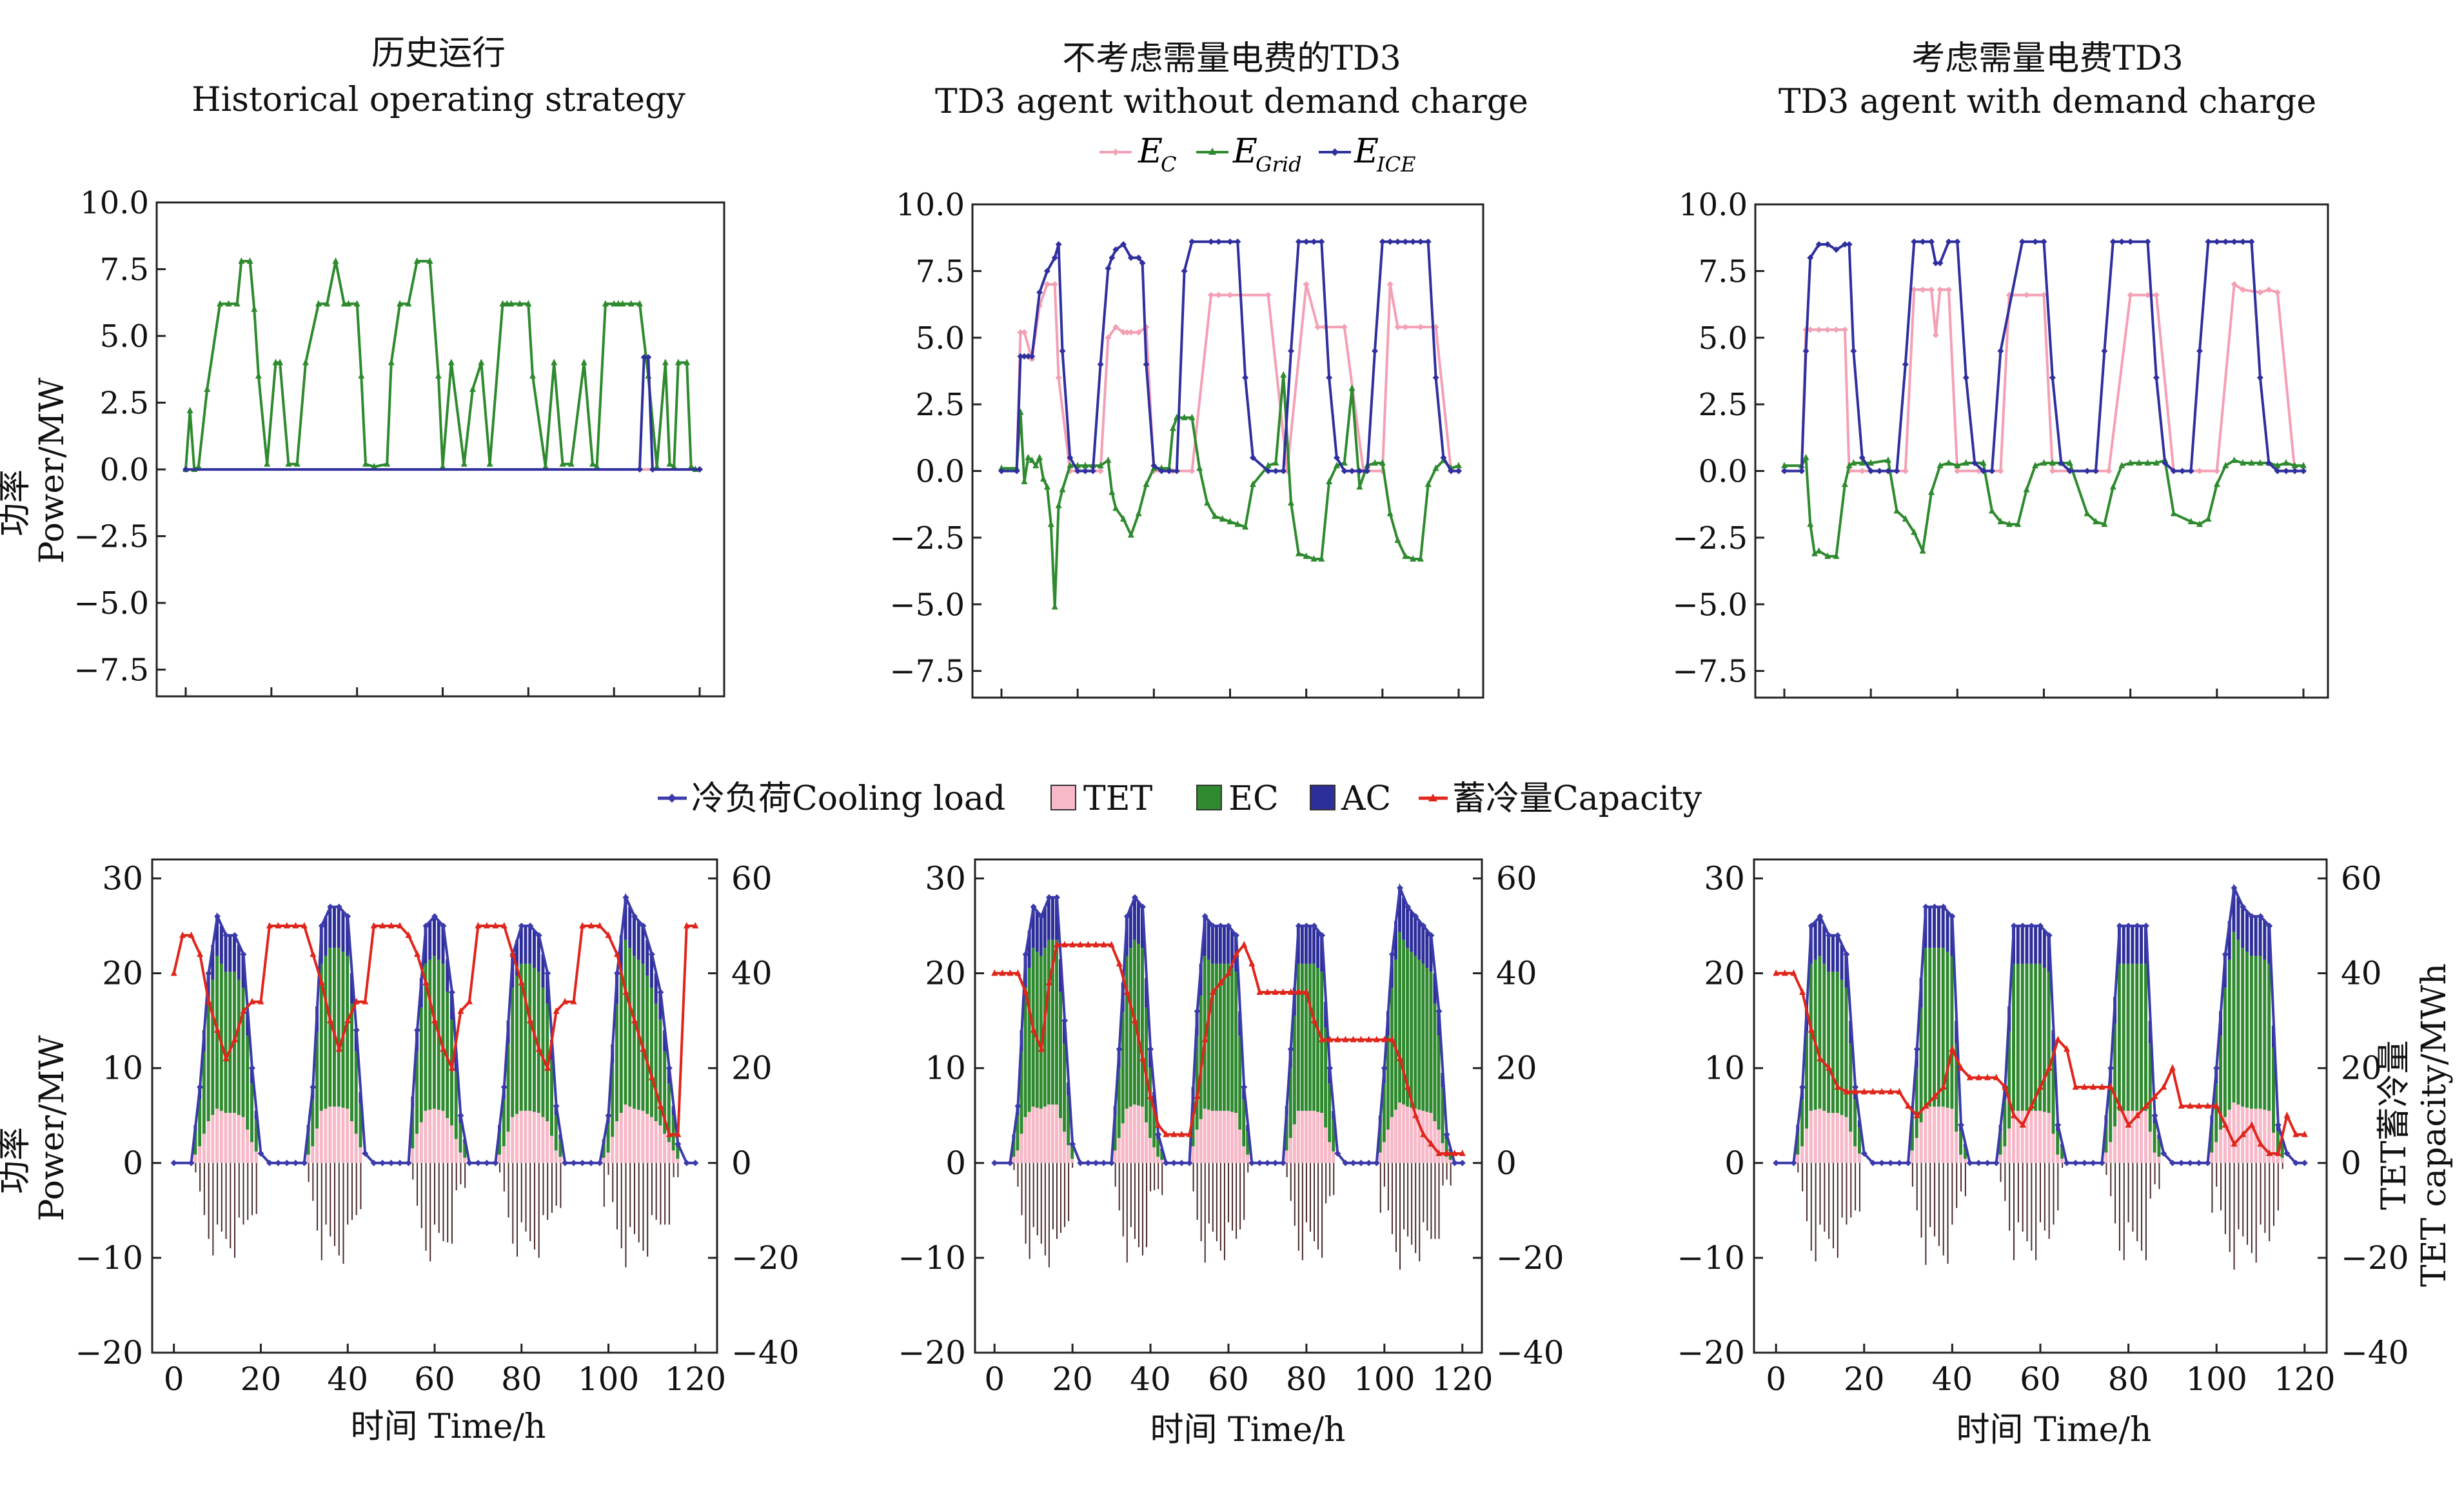 The height and width of the screenshot is (1510, 2464). I want to click on legend-ac-swatch, so click(1322, 797).